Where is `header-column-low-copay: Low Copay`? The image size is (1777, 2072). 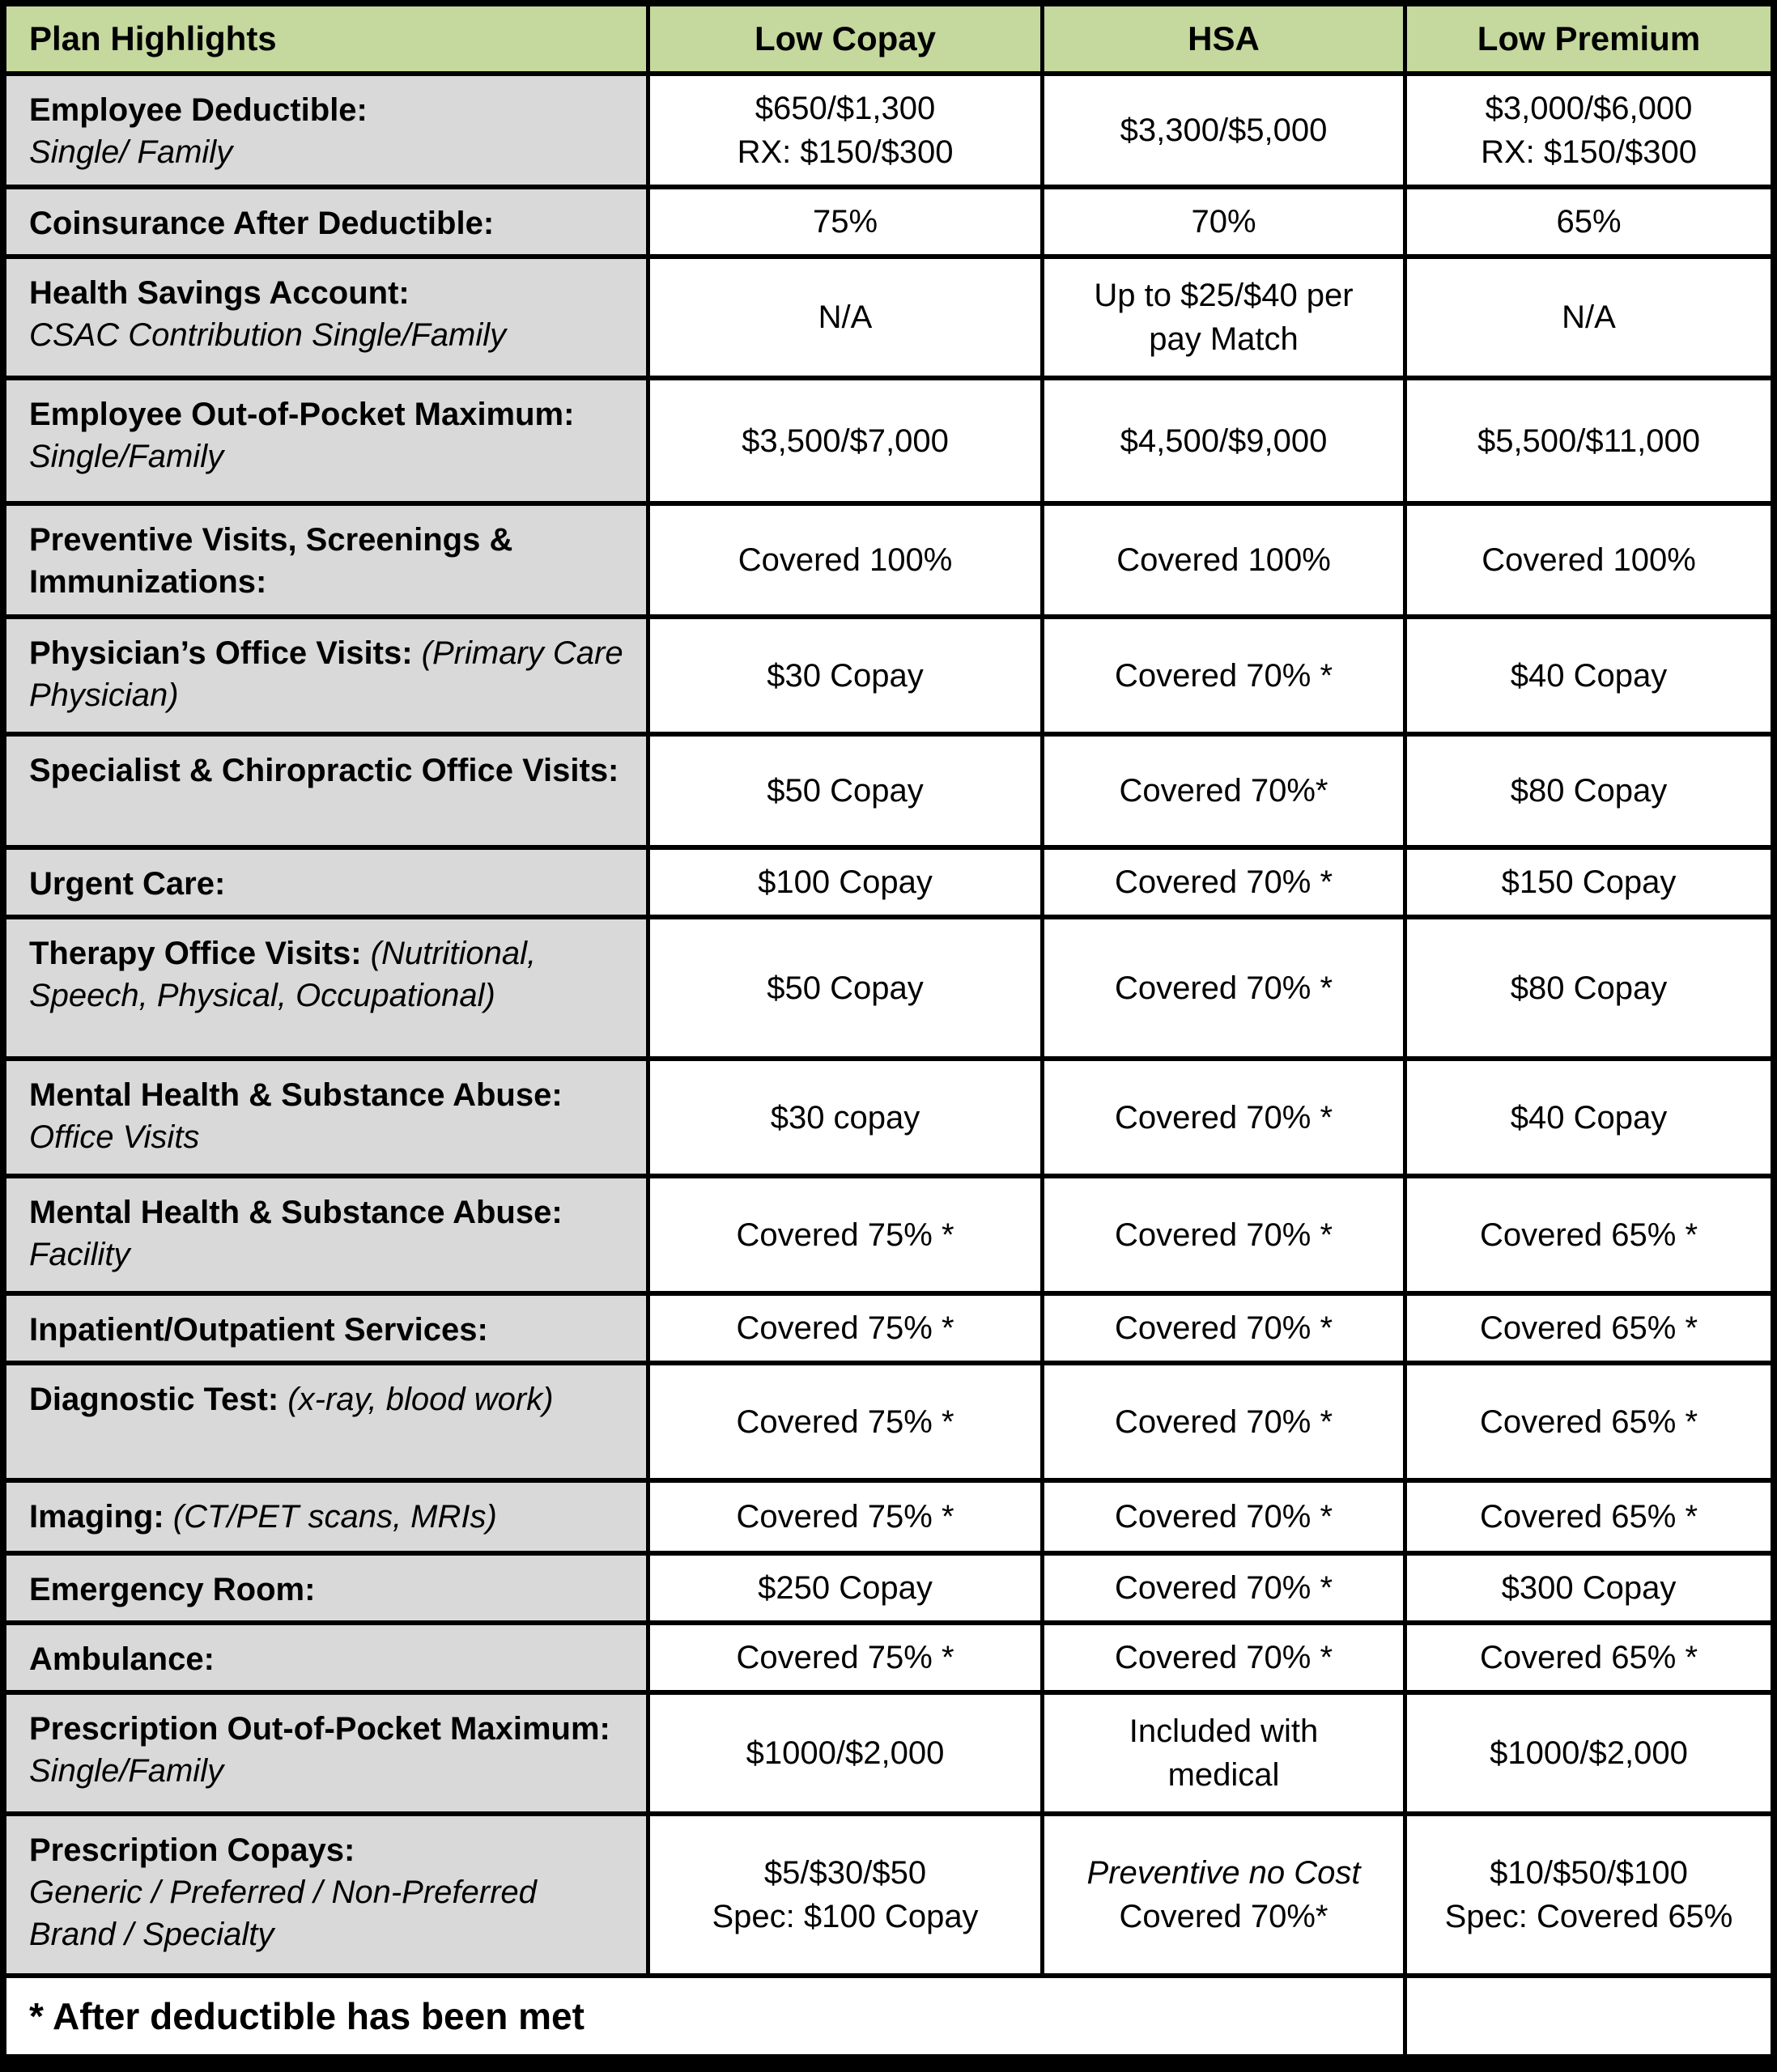
header-column-low-copay: Low Copay is located at coordinates (845, 38).